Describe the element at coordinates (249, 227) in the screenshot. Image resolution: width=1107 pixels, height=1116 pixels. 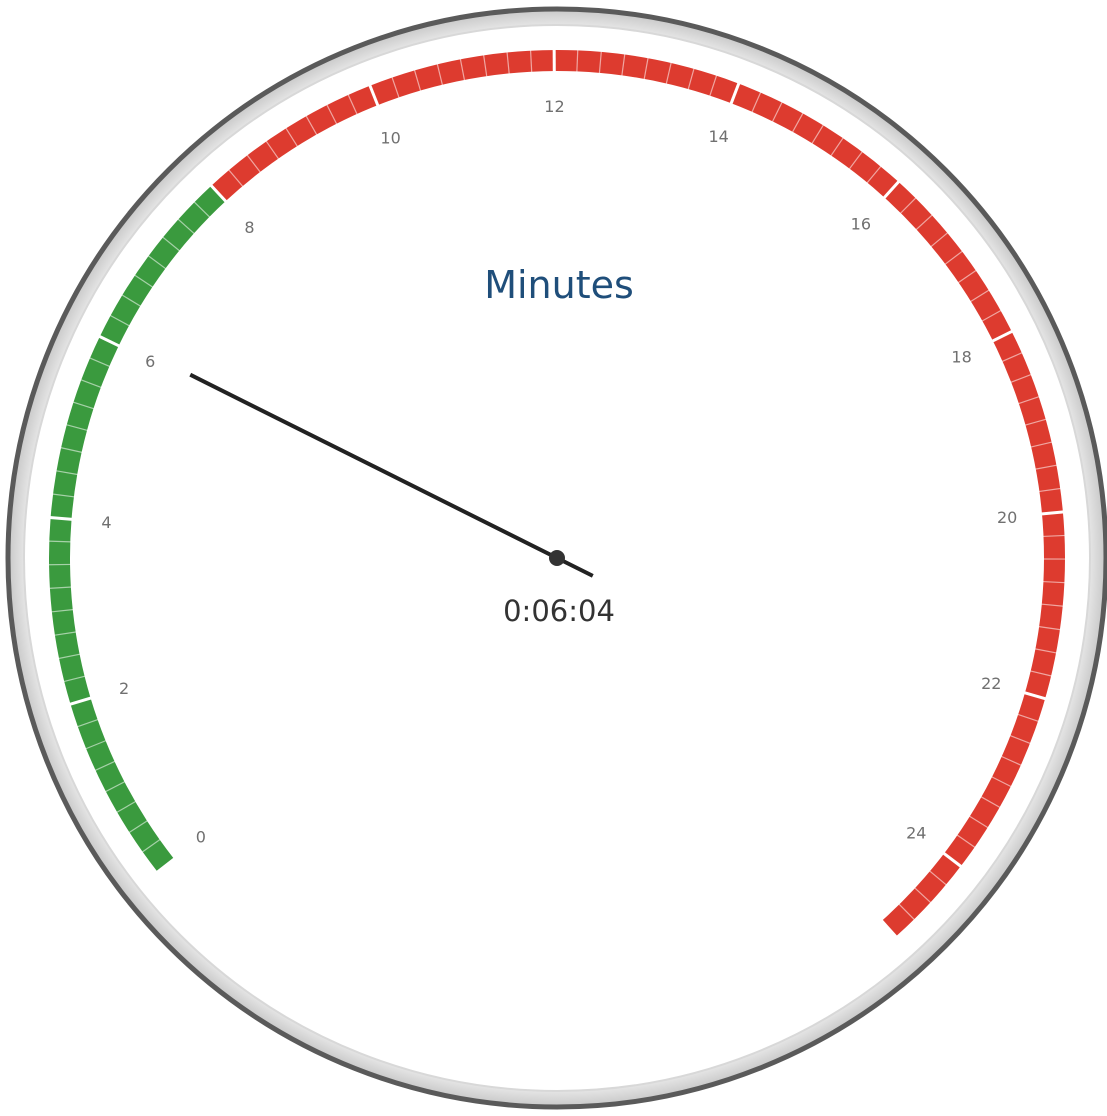
I see `gauge-tick-label: 8` at that location.